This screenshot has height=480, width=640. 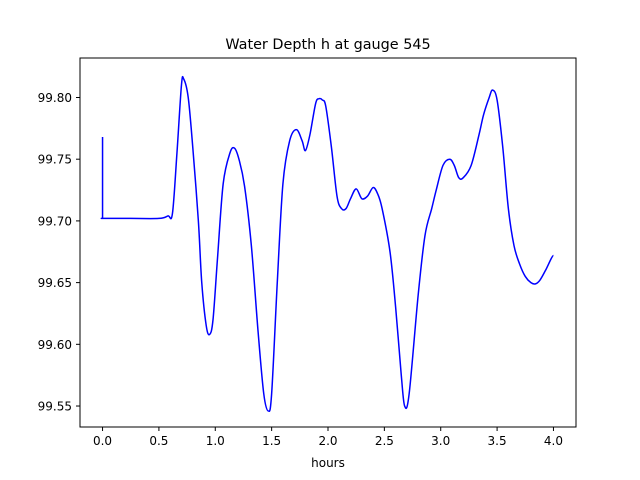 What do you see at coordinates (384, 441) in the screenshot?
I see `x-tick-label: 2.5` at bounding box center [384, 441].